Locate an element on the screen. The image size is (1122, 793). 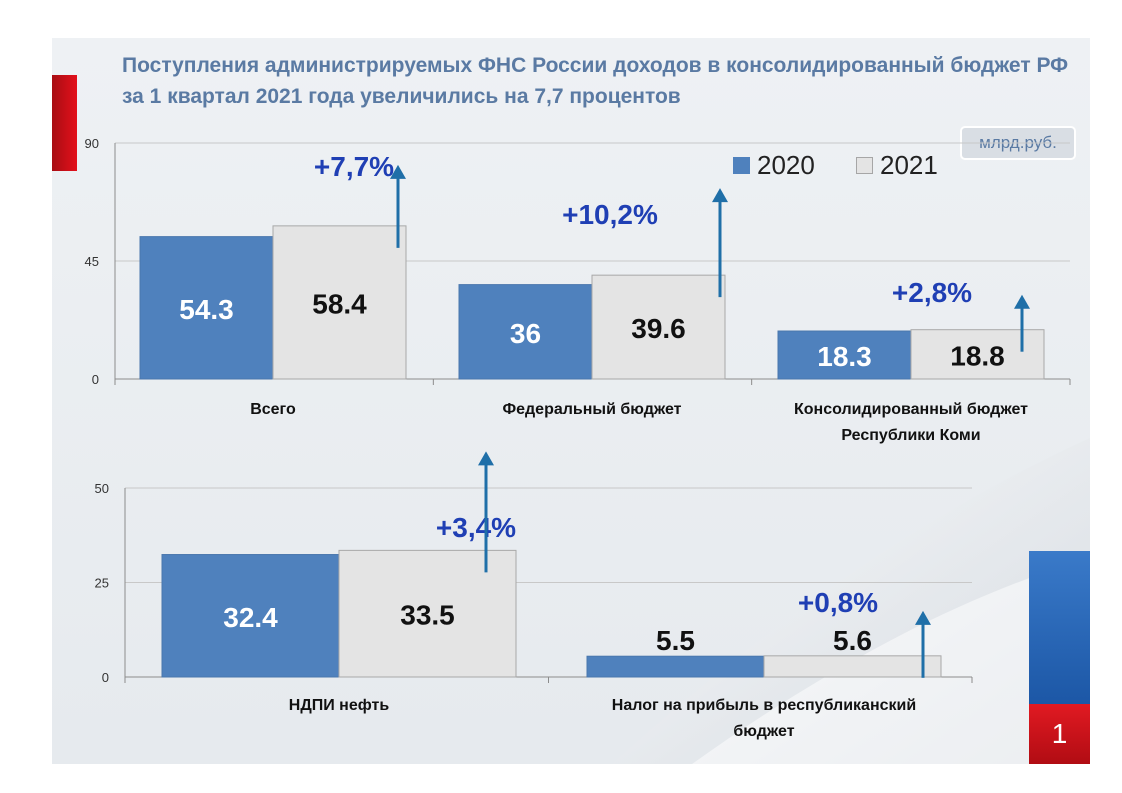
chart1-y-tick-label: 45 is located at coordinates (92, 261).